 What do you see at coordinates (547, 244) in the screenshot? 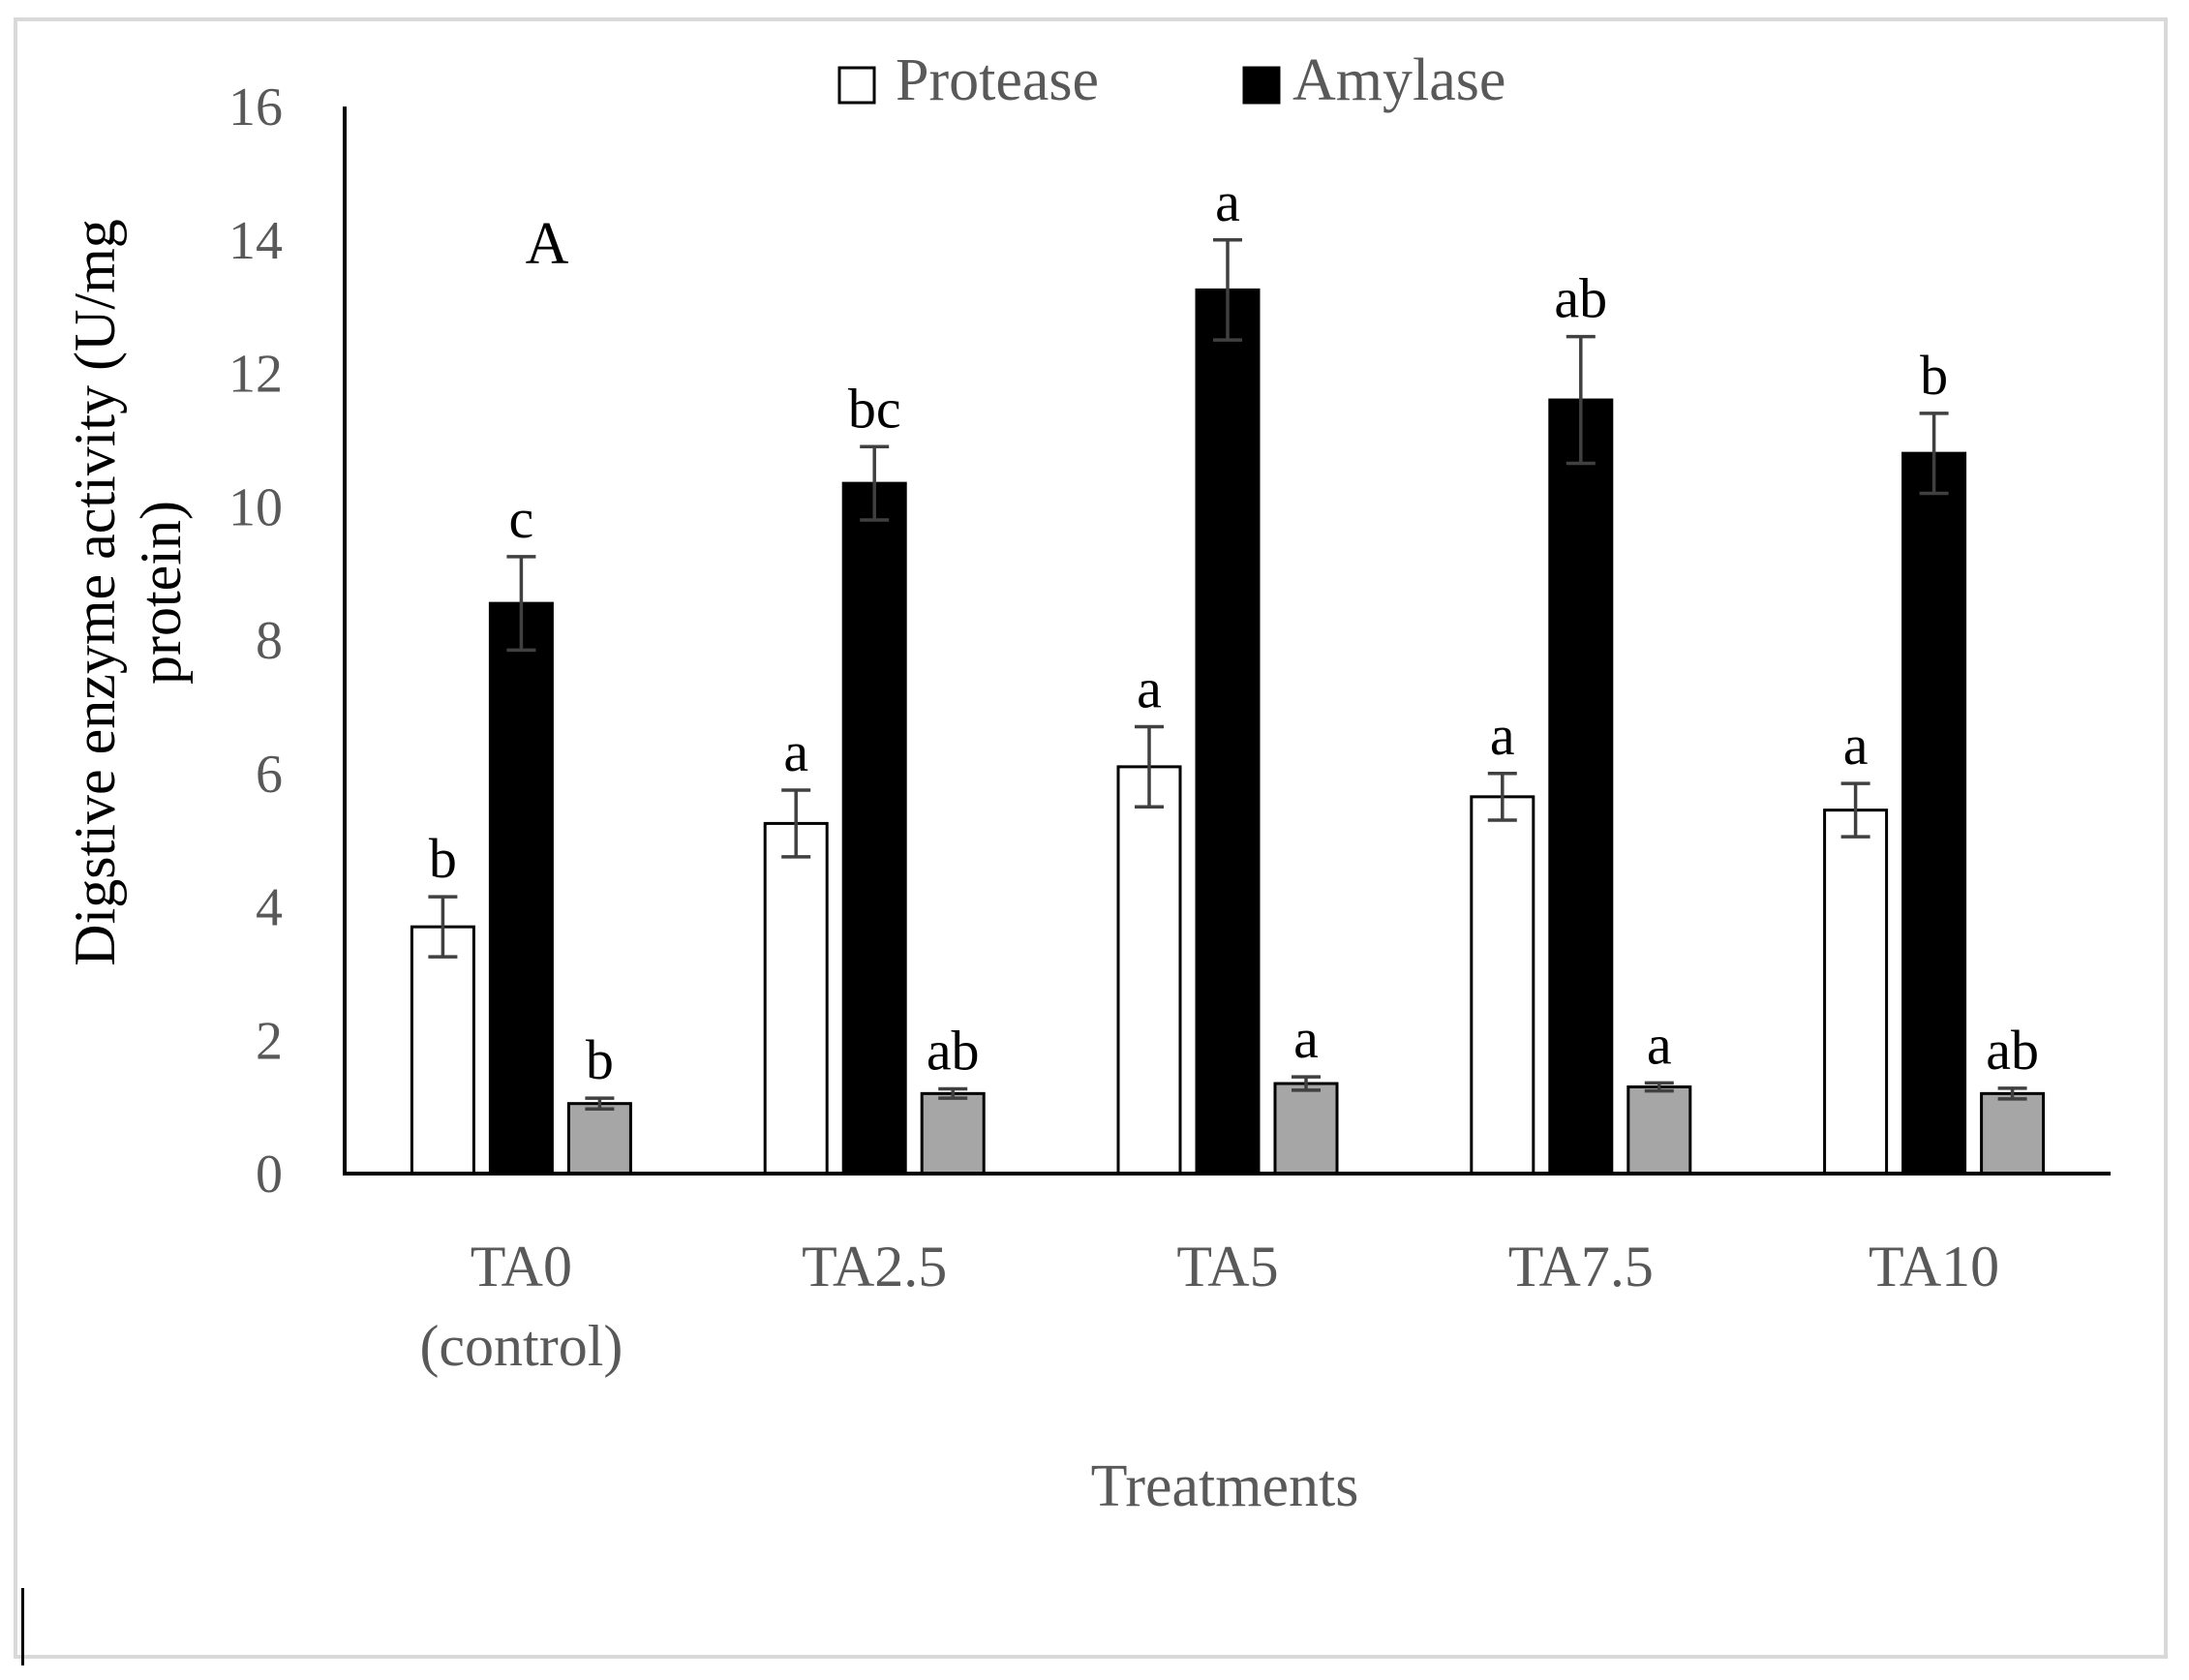
I see `panel-label: A` at bounding box center [547, 244].